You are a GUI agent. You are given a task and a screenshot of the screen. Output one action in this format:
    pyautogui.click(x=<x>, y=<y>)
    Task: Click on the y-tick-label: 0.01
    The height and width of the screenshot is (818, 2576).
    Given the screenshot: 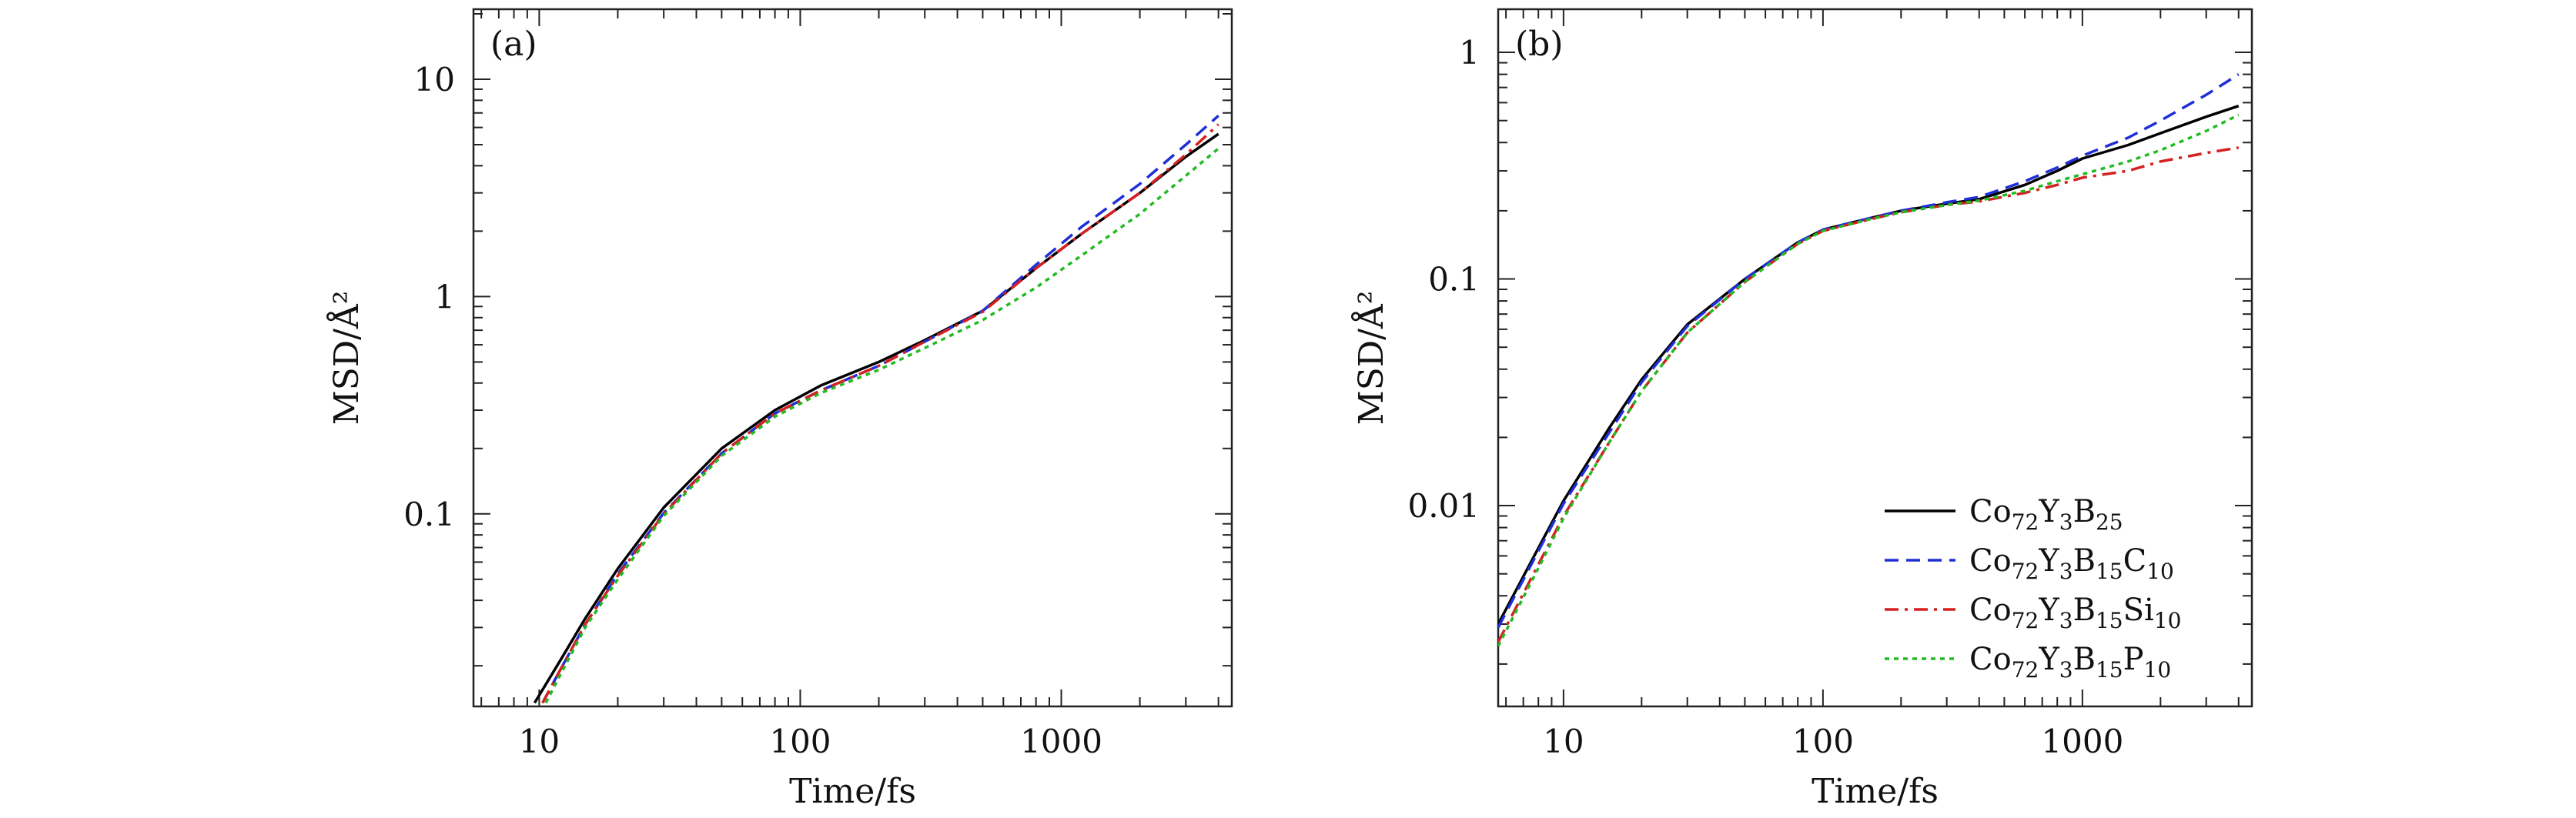 What is the action you would take?
    pyautogui.click(x=1444, y=506)
    